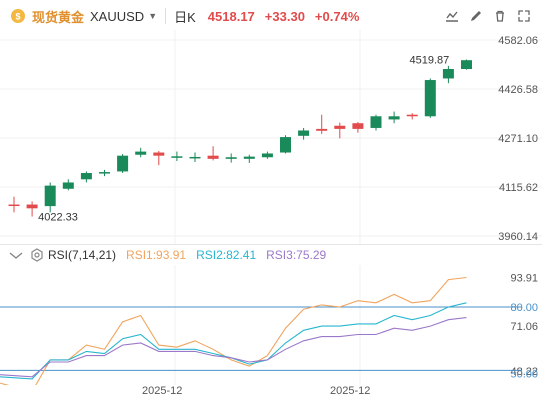 This screenshot has width=542, height=402. Describe the element at coordinates (476, 16) in the screenshot. I see `draw-icon` at that location.